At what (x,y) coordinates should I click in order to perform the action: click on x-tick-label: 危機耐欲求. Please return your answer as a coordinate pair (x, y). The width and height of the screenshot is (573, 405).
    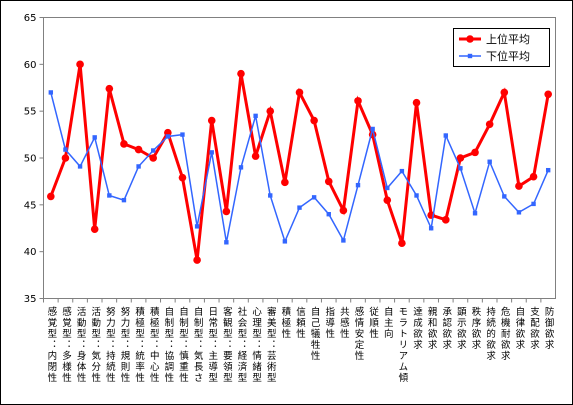
    Looking at the image, I should click on (505, 334).